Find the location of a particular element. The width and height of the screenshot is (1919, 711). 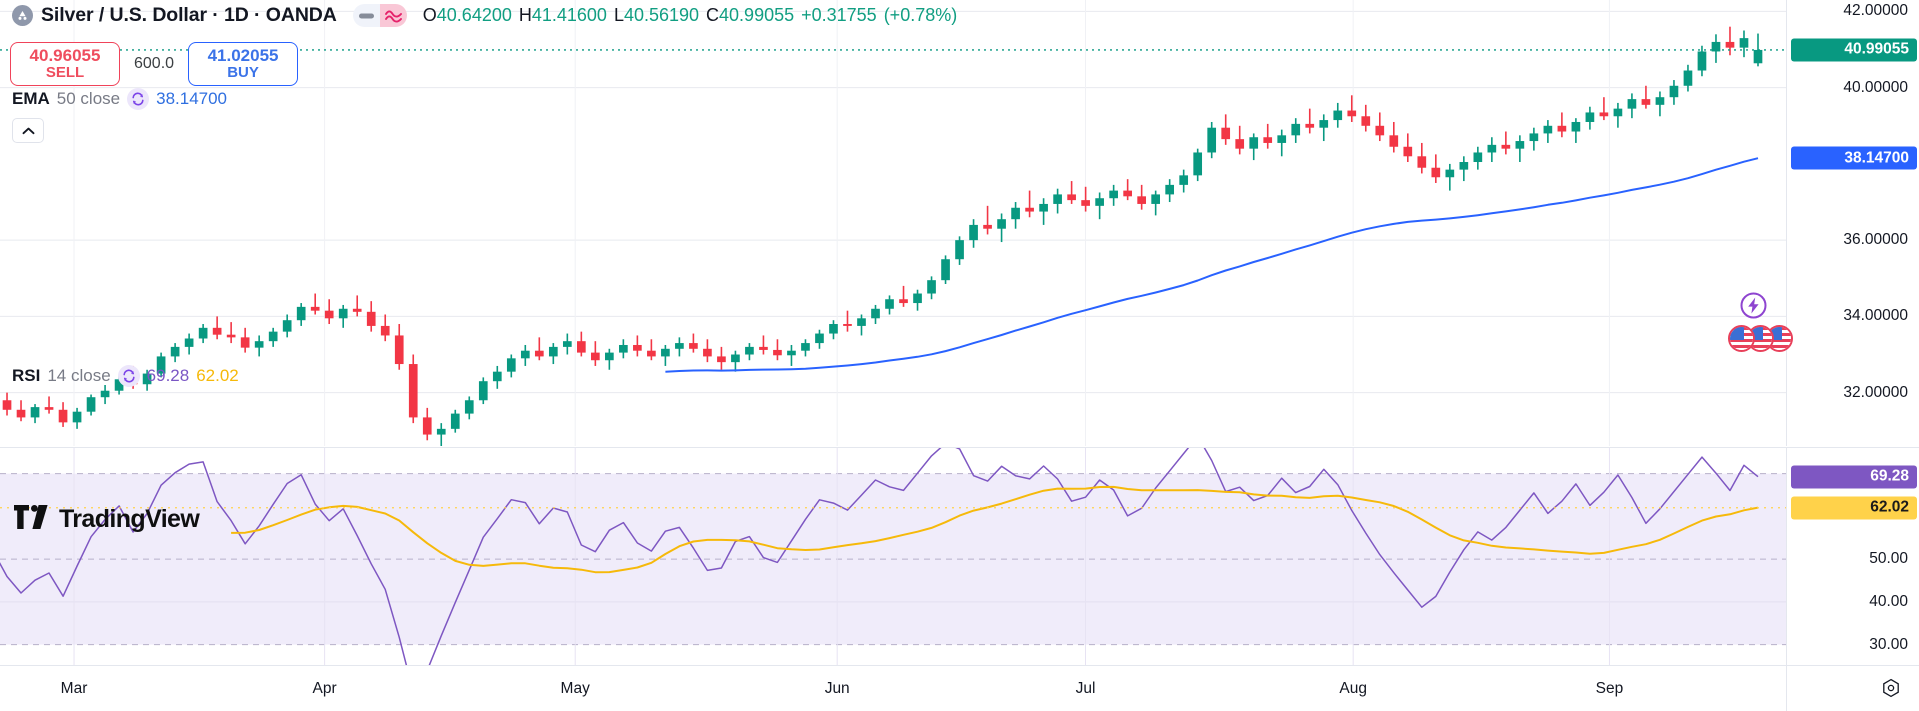

silver-symbol-icon is located at coordinates (22, 15).